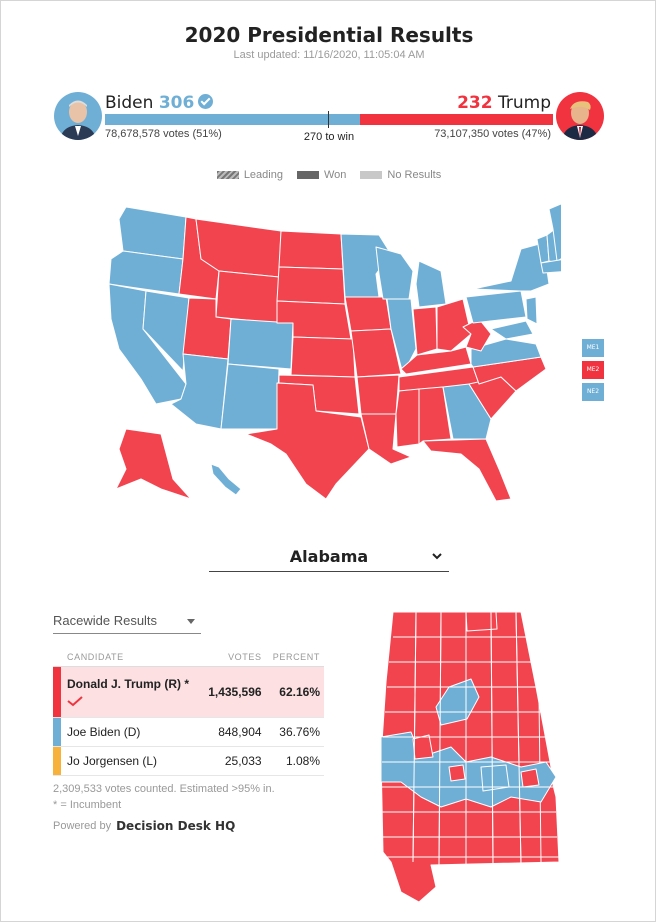  What do you see at coordinates (329, 556) in the screenshot?
I see `selected-state: Alabama` at bounding box center [329, 556].